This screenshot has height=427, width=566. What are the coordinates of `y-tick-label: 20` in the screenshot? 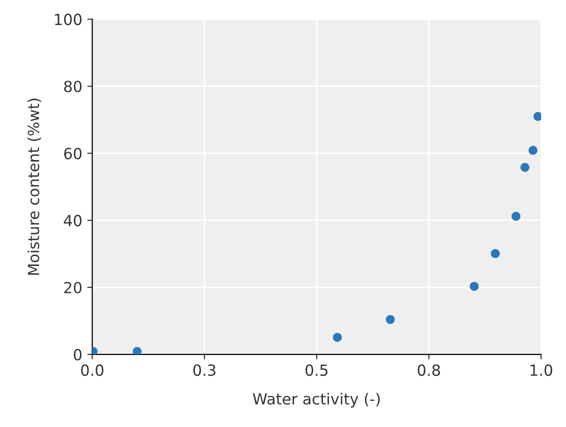 It's located at (73, 288).